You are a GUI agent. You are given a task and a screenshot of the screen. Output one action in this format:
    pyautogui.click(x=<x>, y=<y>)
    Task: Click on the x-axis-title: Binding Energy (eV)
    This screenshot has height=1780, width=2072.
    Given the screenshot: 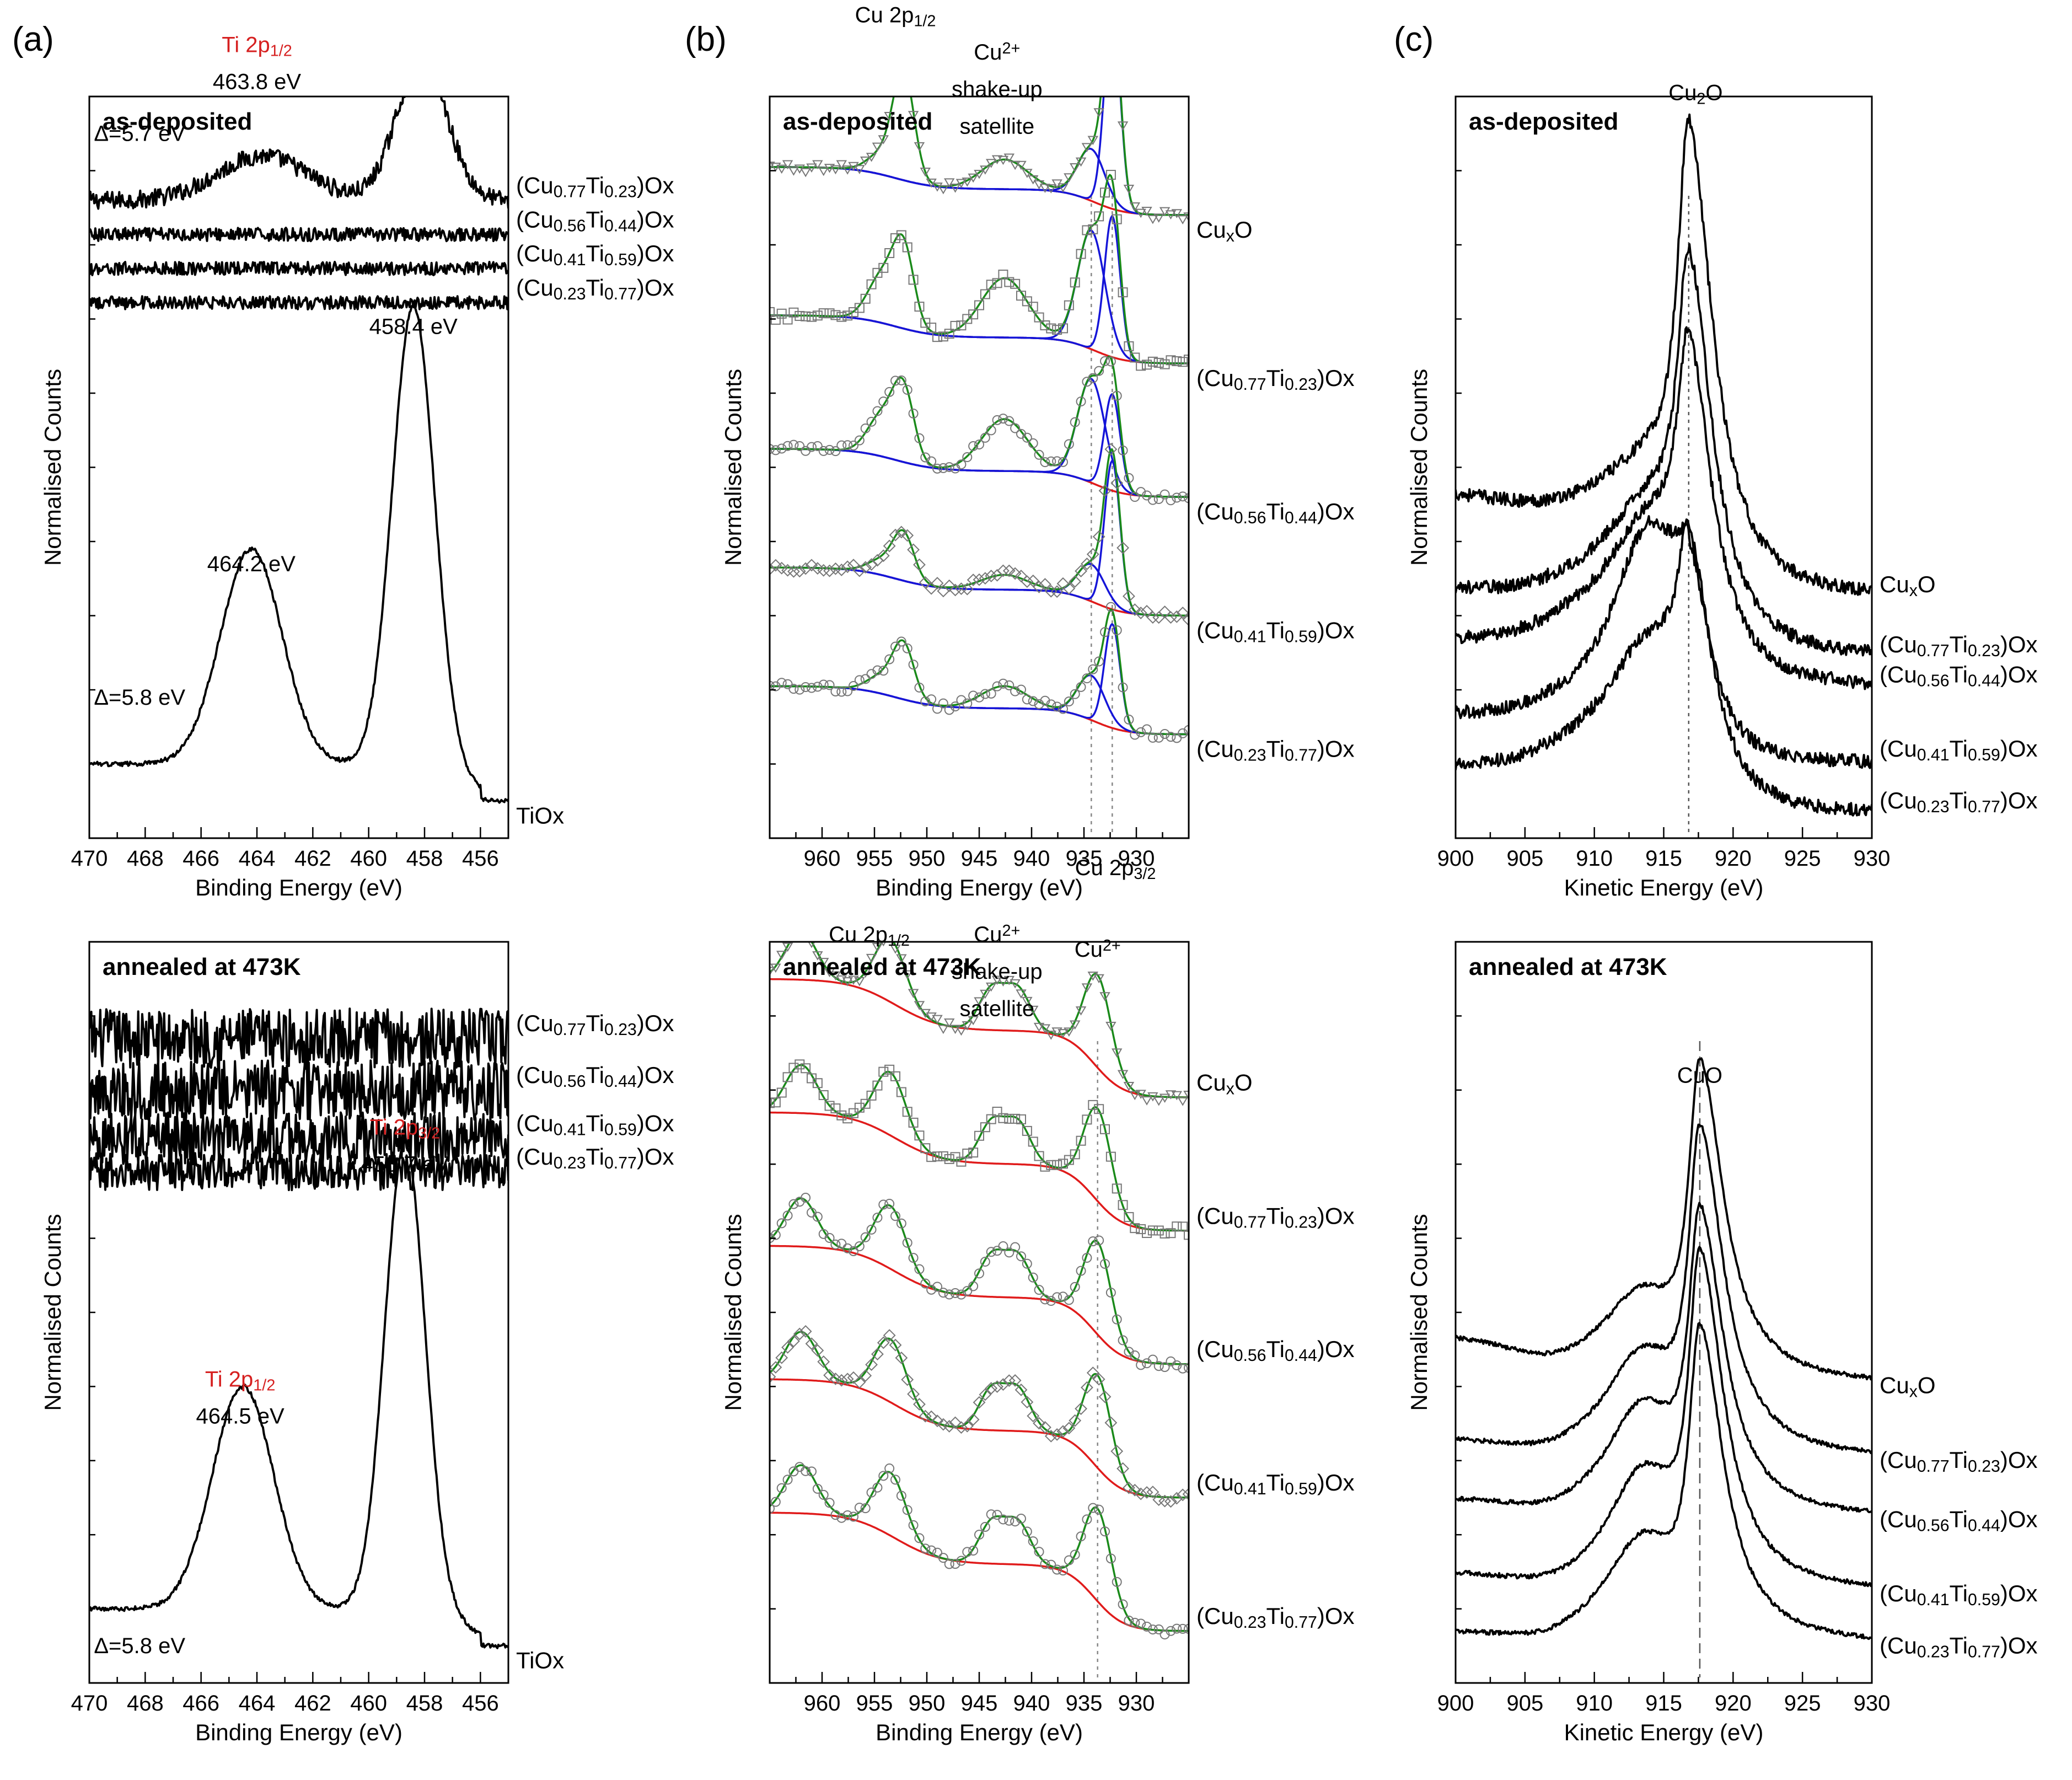 What is the action you would take?
    pyautogui.click(x=298, y=1732)
    